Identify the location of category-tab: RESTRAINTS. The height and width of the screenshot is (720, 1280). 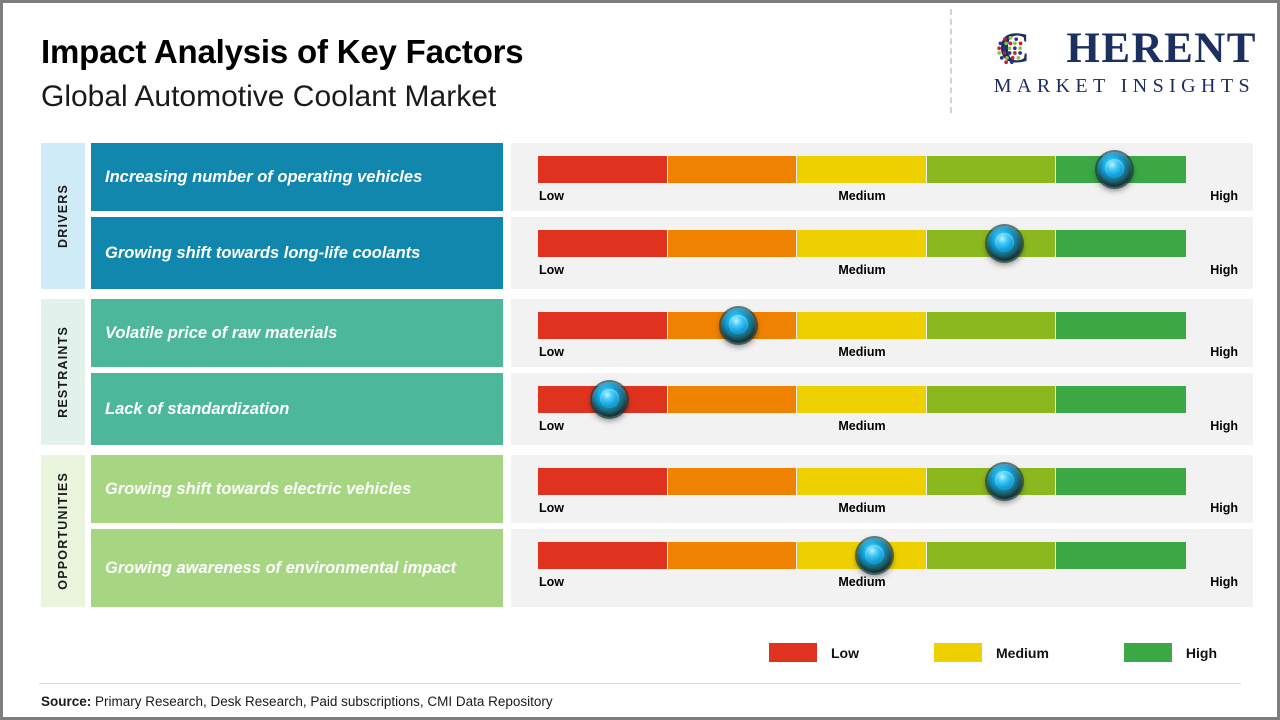
(63, 372).